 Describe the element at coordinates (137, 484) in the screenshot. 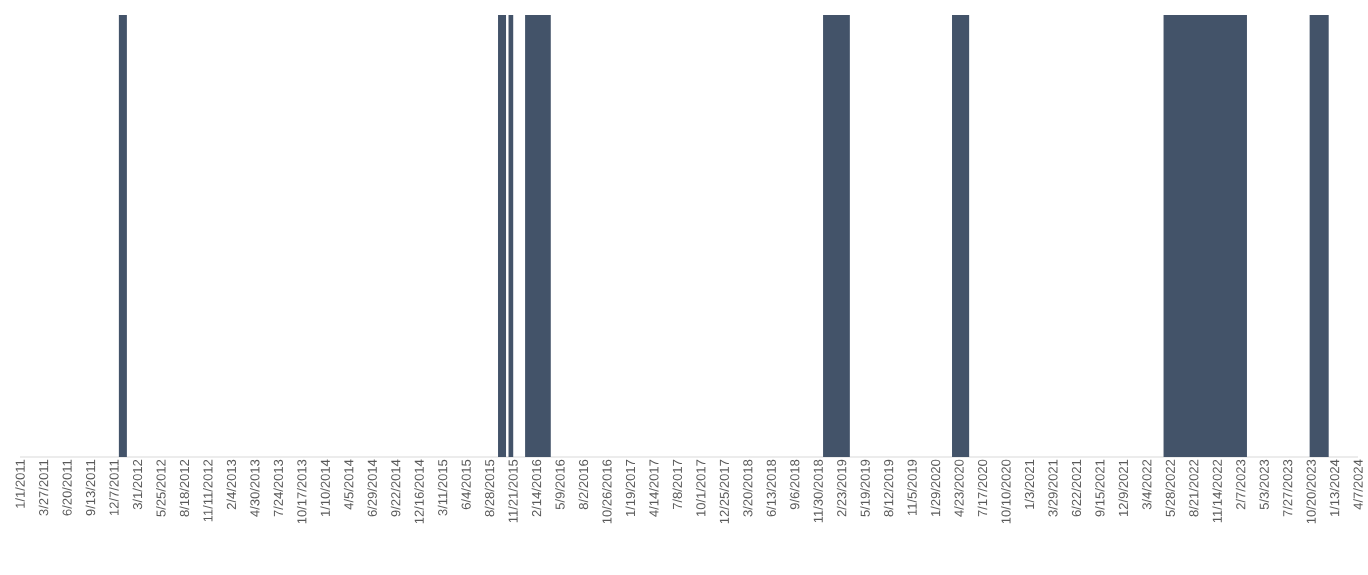

I see `x-tick-label: 3/1/2012` at that location.